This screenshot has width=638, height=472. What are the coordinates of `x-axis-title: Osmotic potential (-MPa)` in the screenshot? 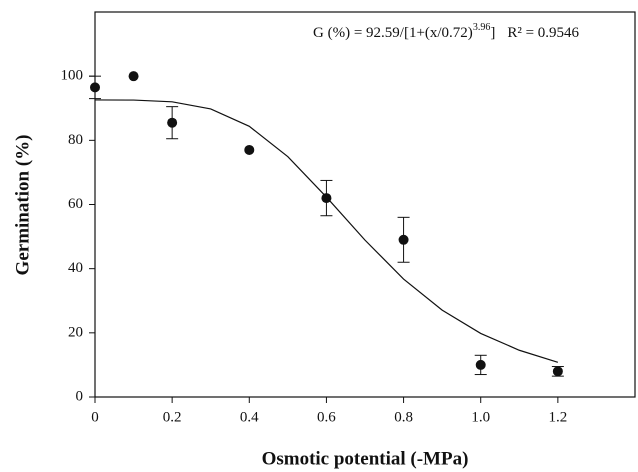 It's located at (365, 458).